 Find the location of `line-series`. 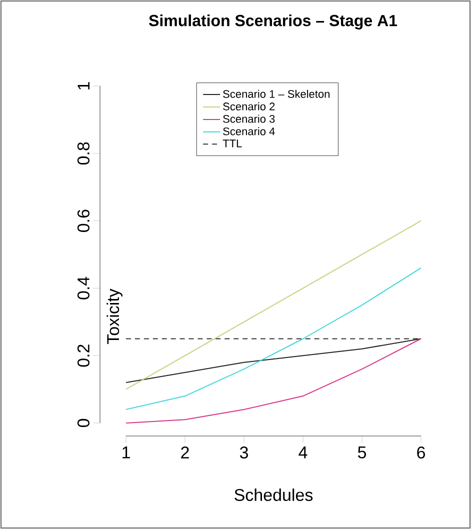

line-series is located at coordinates (274, 381).